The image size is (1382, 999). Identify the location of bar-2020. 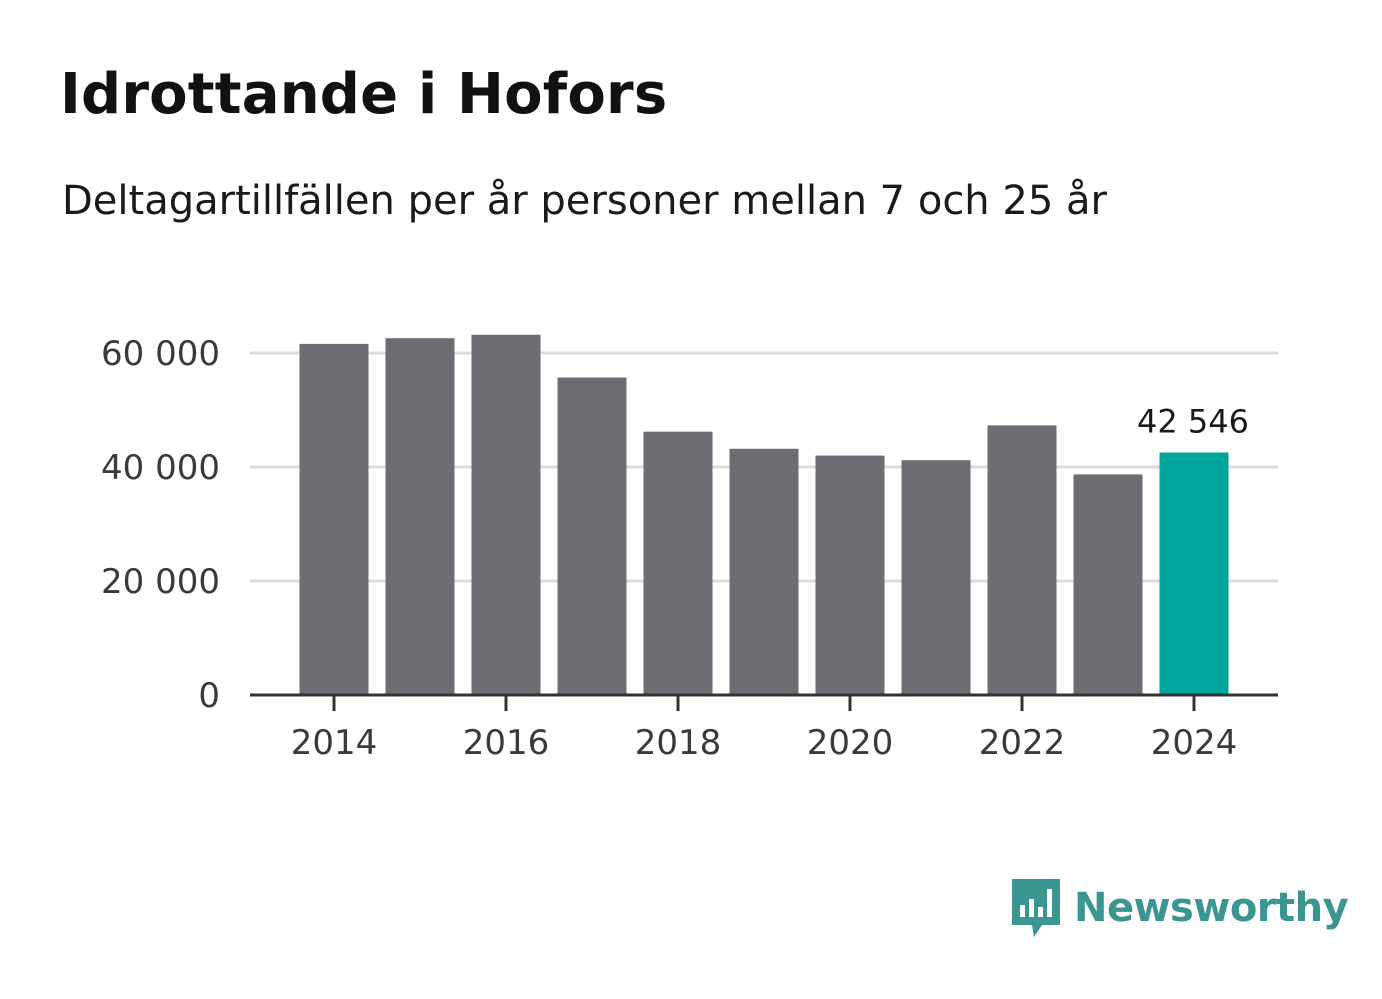
(850, 575).